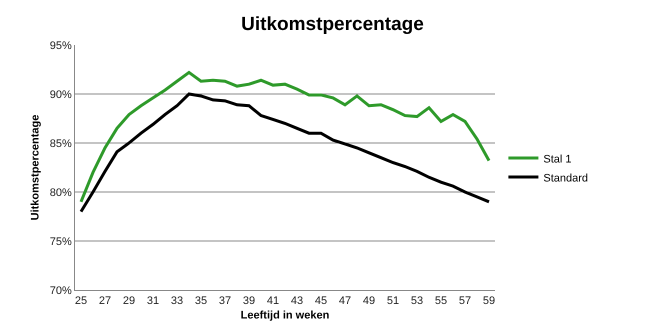 The height and width of the screenshot is (335, 665). What do you see at coordinates (557, 159) in the screenshot?
I see `legend-label: Stal 1` at bounding box center [557, 159].